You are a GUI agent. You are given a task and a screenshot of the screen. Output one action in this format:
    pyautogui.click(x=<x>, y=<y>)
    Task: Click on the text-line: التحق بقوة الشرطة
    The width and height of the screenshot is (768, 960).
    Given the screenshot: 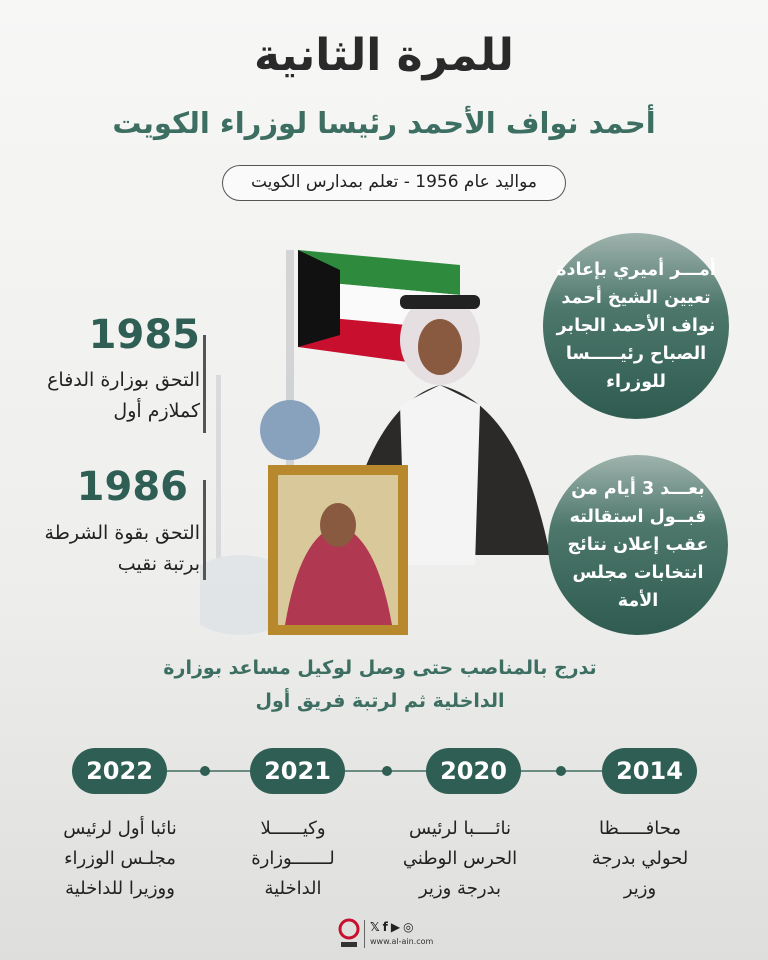 What is the action you would take?
    pyautogui.click(x=122, y=533)
    